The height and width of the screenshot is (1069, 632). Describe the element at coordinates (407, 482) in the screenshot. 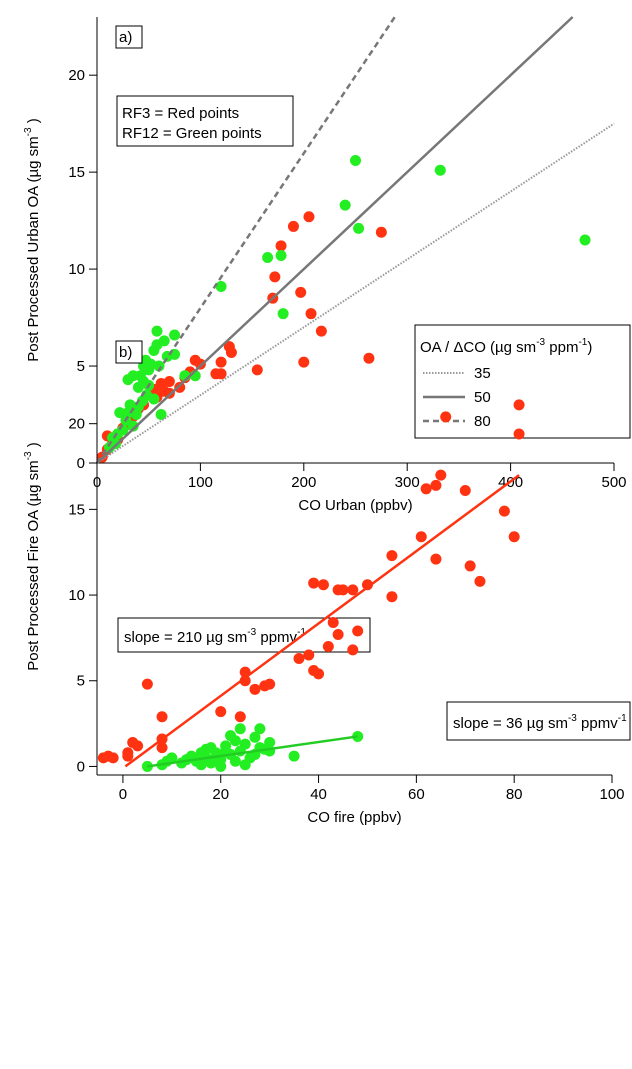

I see `x-tick-label: 300` at that location.